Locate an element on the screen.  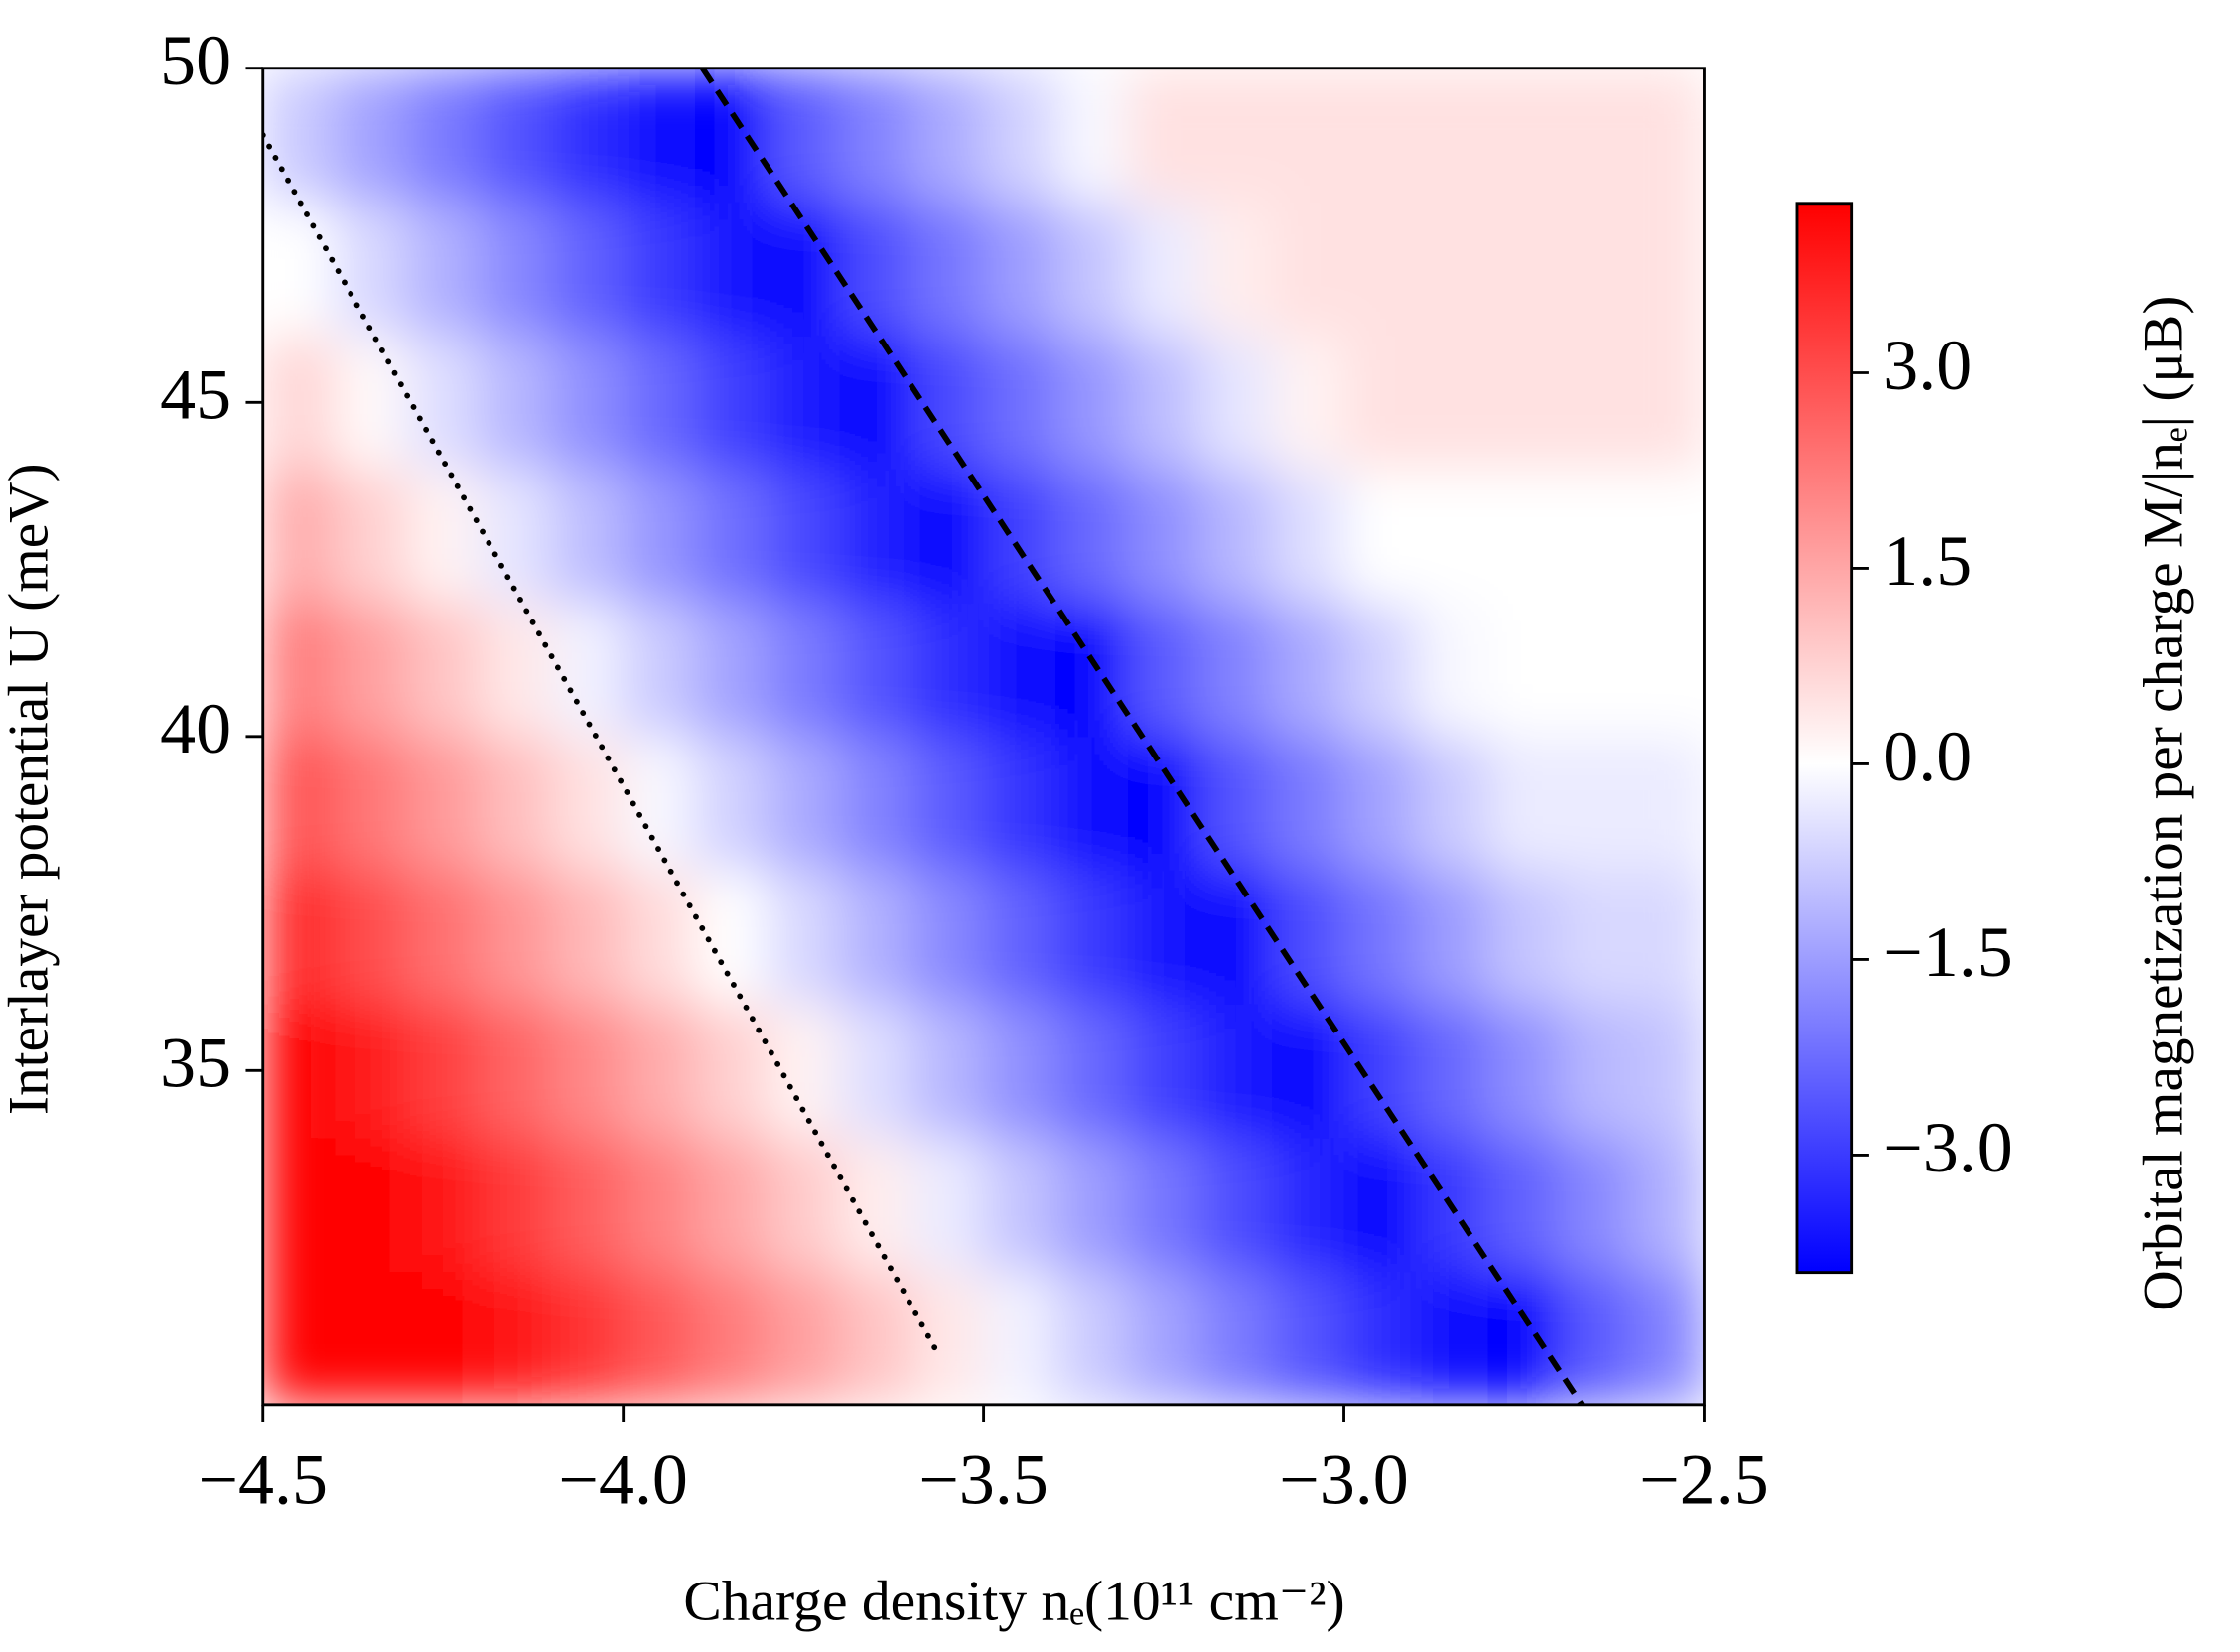
y-tick-label: 35 is located at coordinates (195, 1064).